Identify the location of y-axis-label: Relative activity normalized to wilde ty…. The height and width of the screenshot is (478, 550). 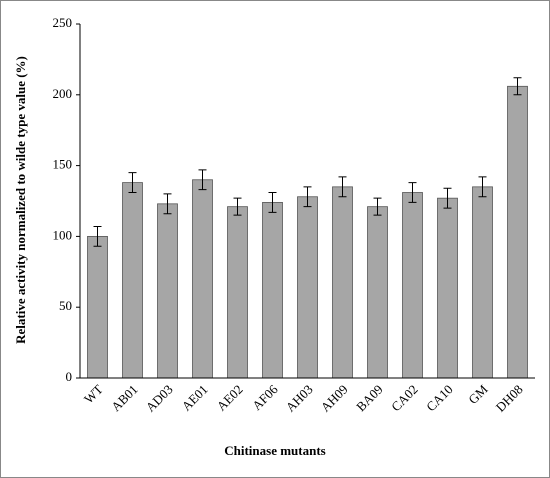
(20, 200).